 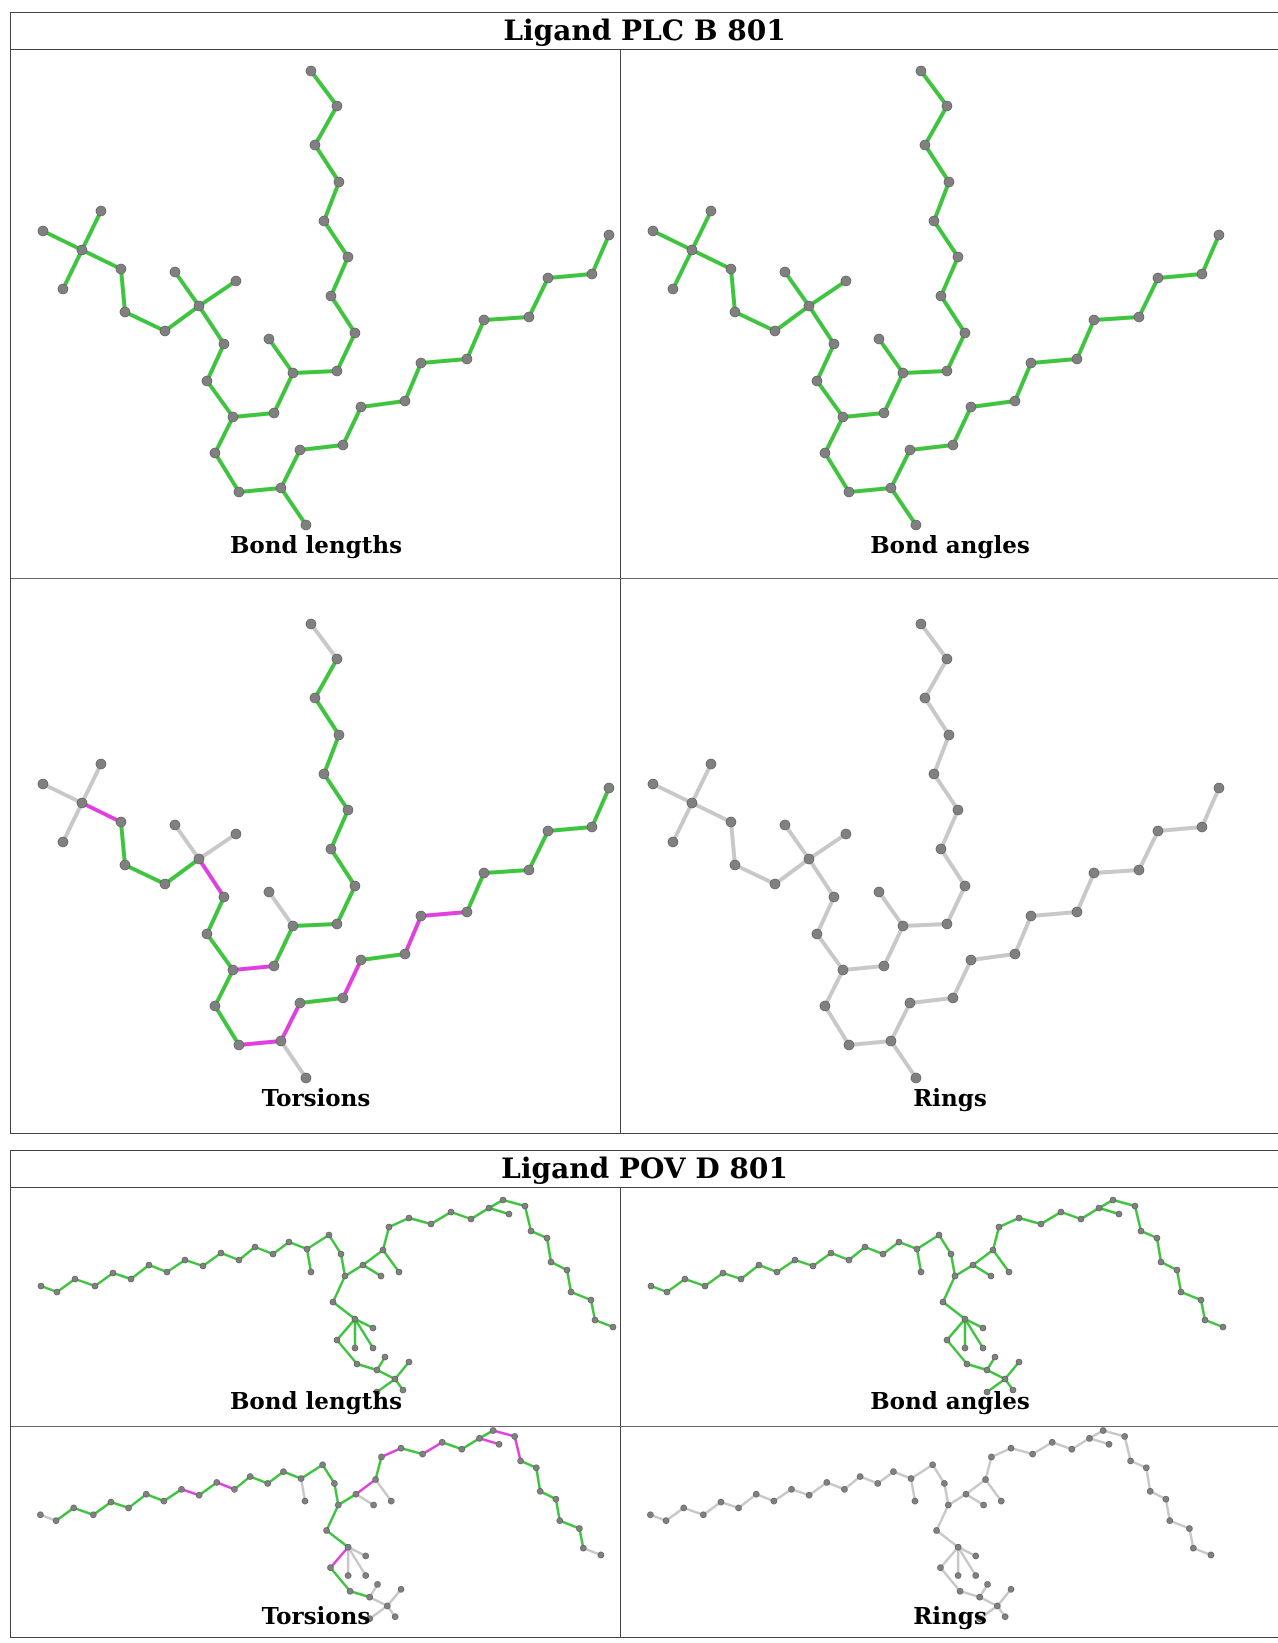 I want to click on panel-rings: Rings, so click(x=949, y=1533).